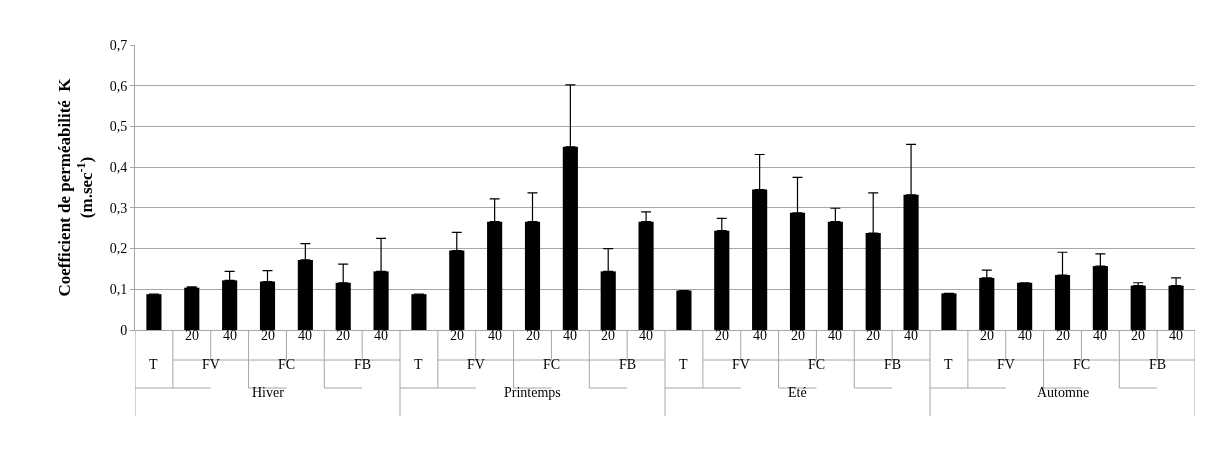 This screenshot has height=452, width=1206. Describe the element at coordinates (118, 168) in the screenshot. I see `y-tick-label: 0,4` at that location.